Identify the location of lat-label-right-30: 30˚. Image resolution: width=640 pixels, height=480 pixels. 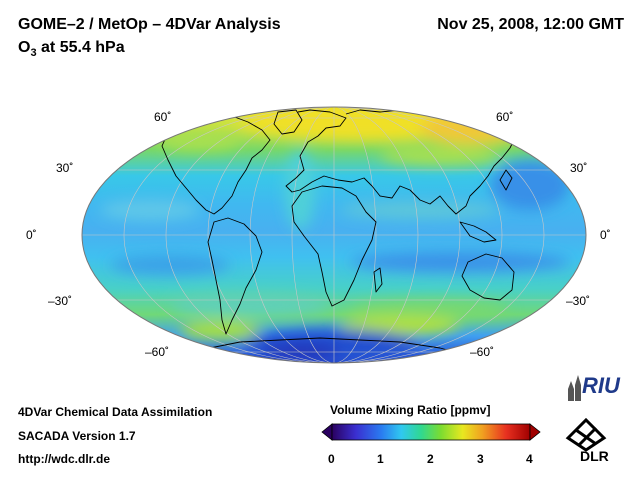
(579, 168).